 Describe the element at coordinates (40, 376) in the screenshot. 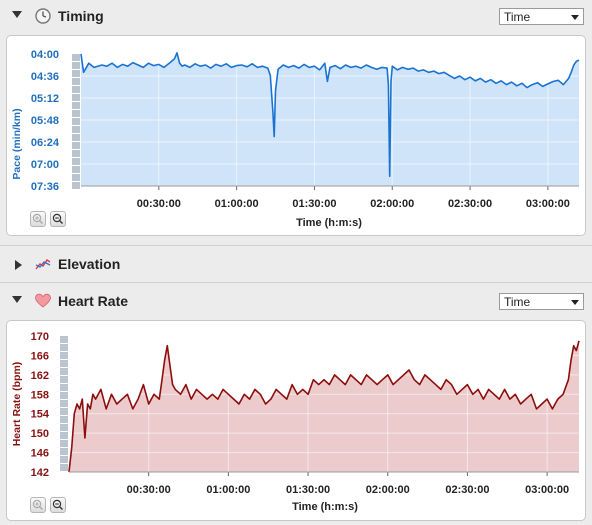

I see `y-tick-label: 162` at that location.